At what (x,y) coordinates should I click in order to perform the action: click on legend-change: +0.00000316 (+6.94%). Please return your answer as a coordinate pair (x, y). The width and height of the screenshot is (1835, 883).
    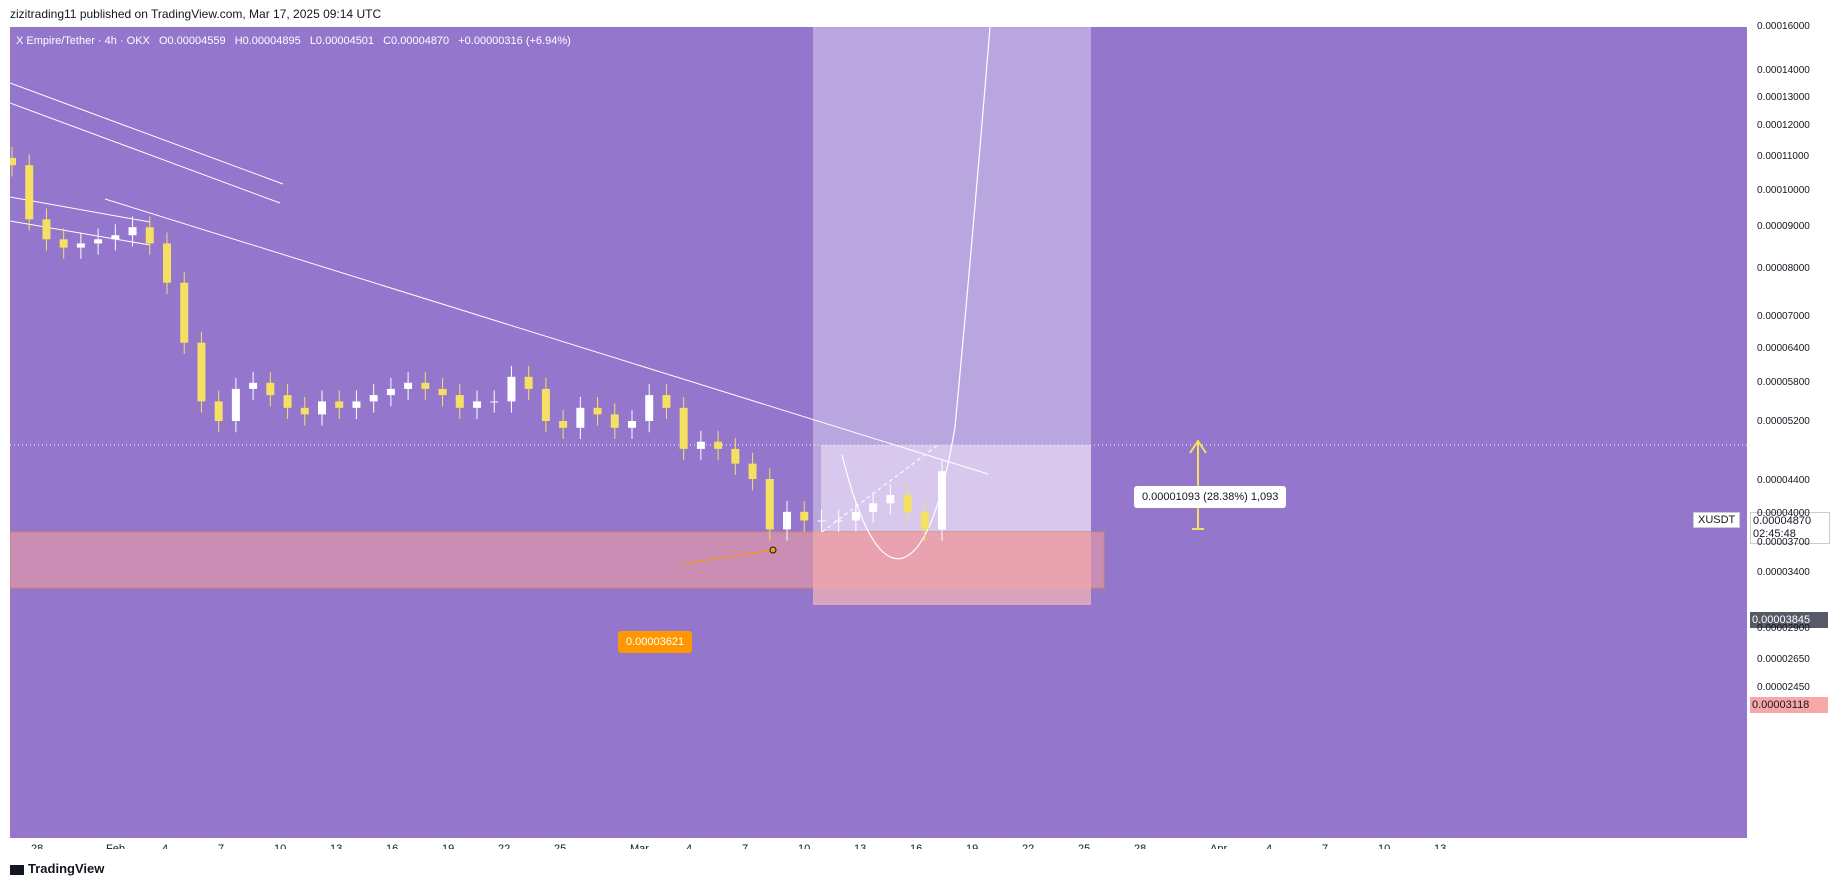
    Looking at the image, I should click on (514, 41).